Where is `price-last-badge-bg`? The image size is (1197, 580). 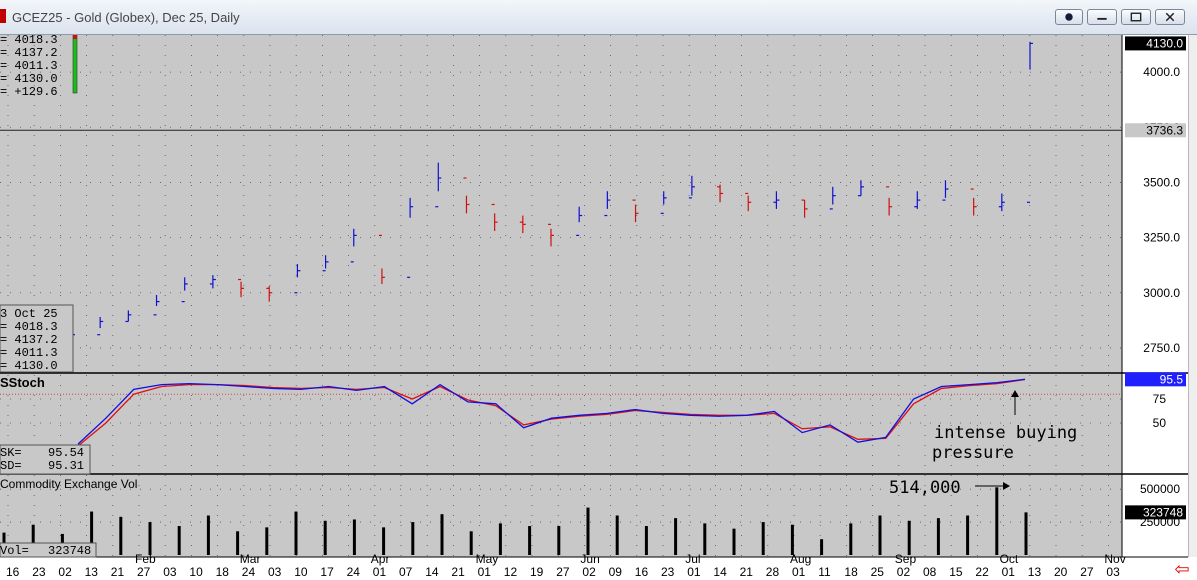
price-last-badge-bg is located at coordinates (1155, 43).